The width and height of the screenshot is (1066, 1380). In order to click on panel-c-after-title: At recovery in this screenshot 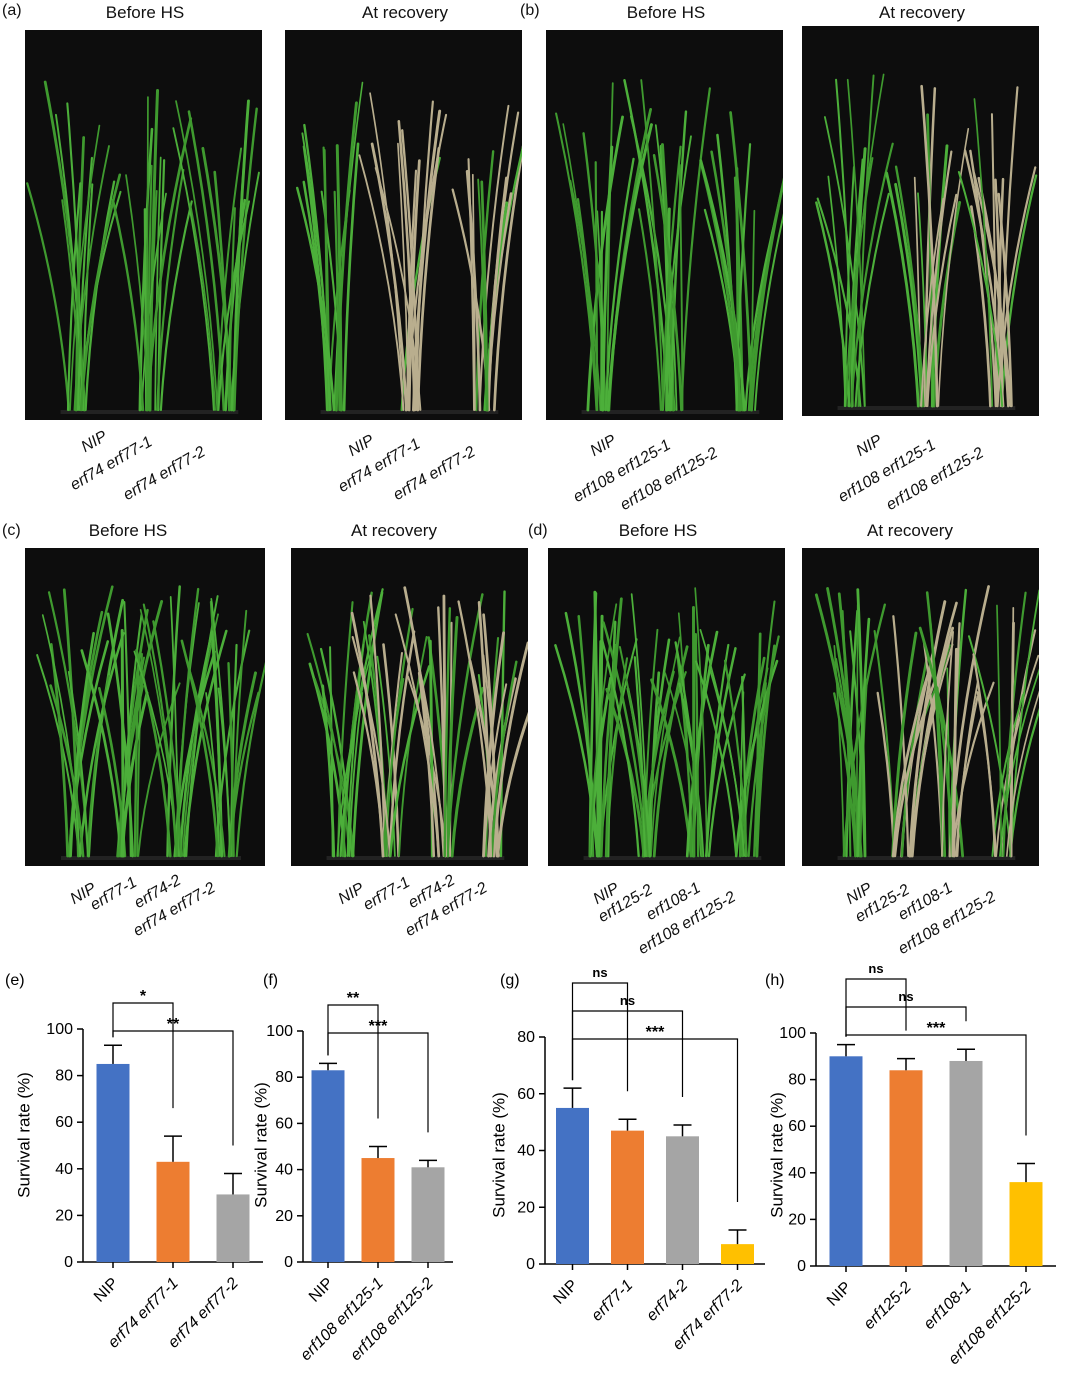, I will do `click(394, 530)`.